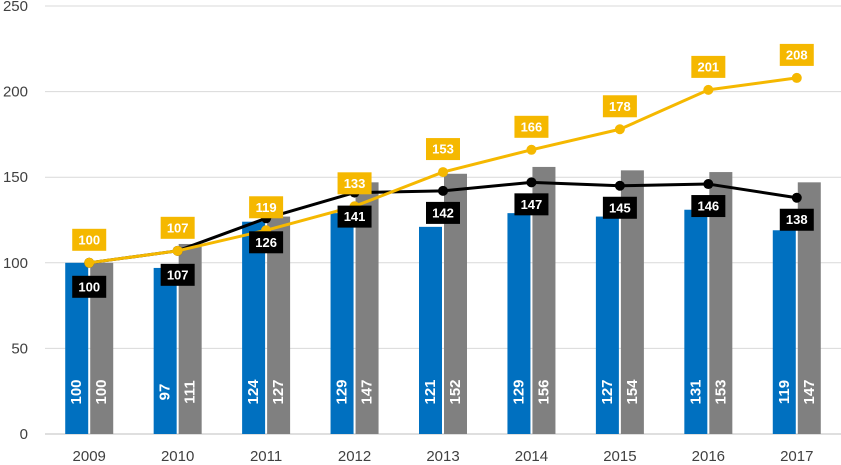 The width and height of the screenshot is (841, 465). I want to click on bar-value-label: 156, so click(543, 391).